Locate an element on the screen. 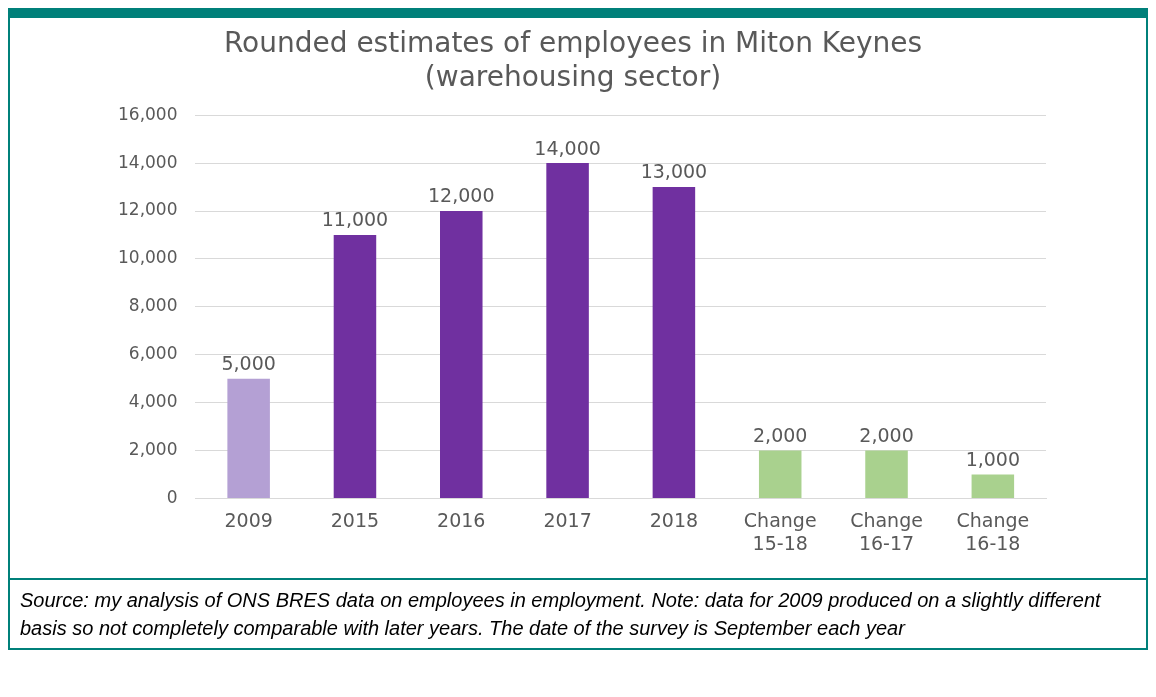  data-label: 1,000 is located at coordinates (993, 458).